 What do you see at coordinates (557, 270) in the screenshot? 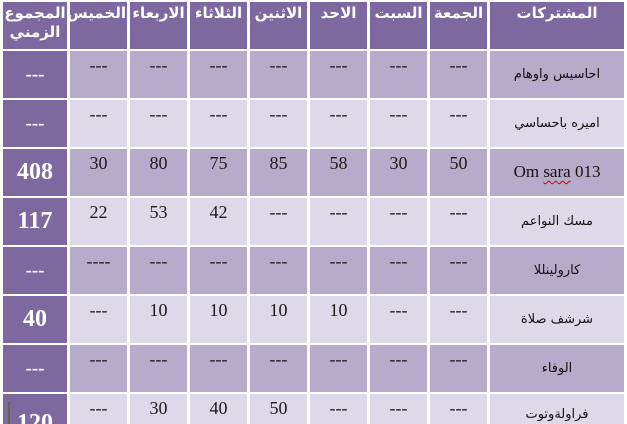
I see `participant-name: كارولينللا` at bounding box center [557, 270].